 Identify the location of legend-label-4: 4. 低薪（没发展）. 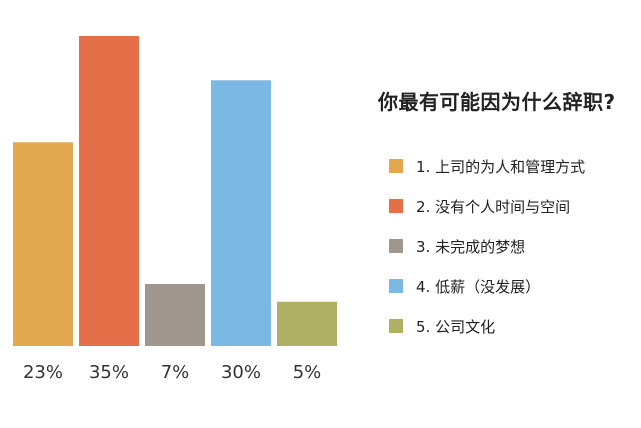
(478, 286).